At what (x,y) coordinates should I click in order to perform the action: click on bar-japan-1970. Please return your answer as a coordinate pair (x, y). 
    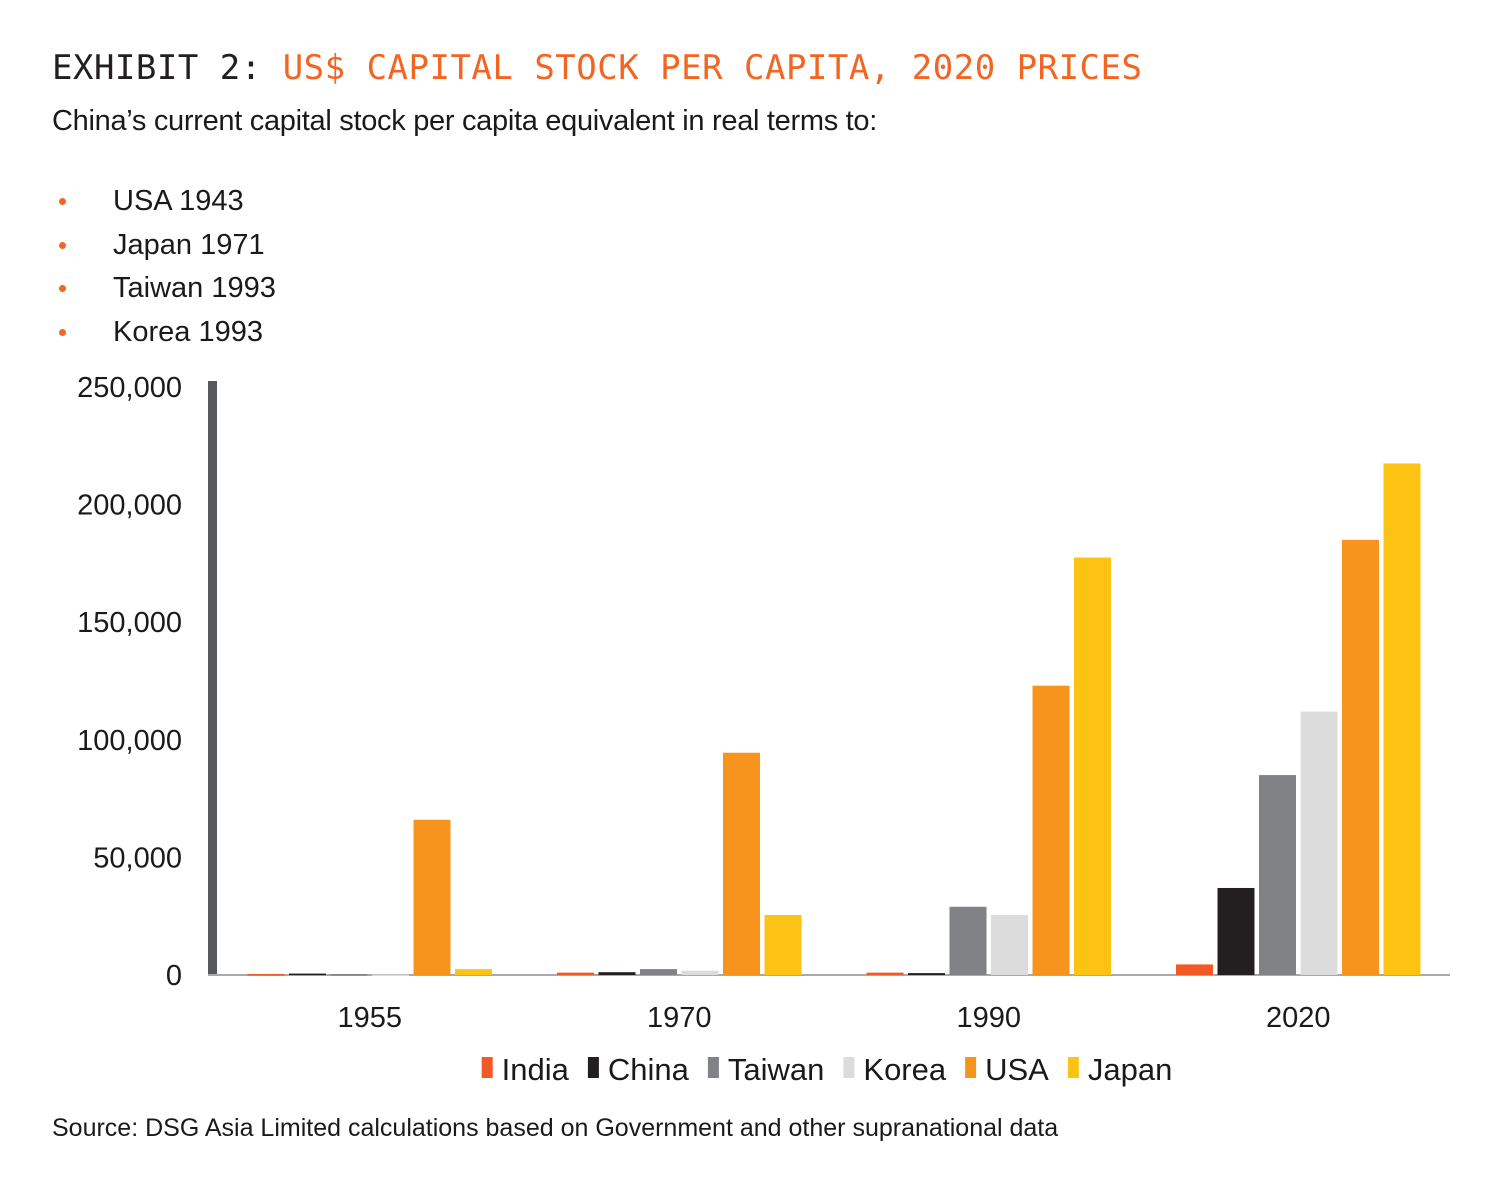
    Looking at the image, I should click on (783, 945).